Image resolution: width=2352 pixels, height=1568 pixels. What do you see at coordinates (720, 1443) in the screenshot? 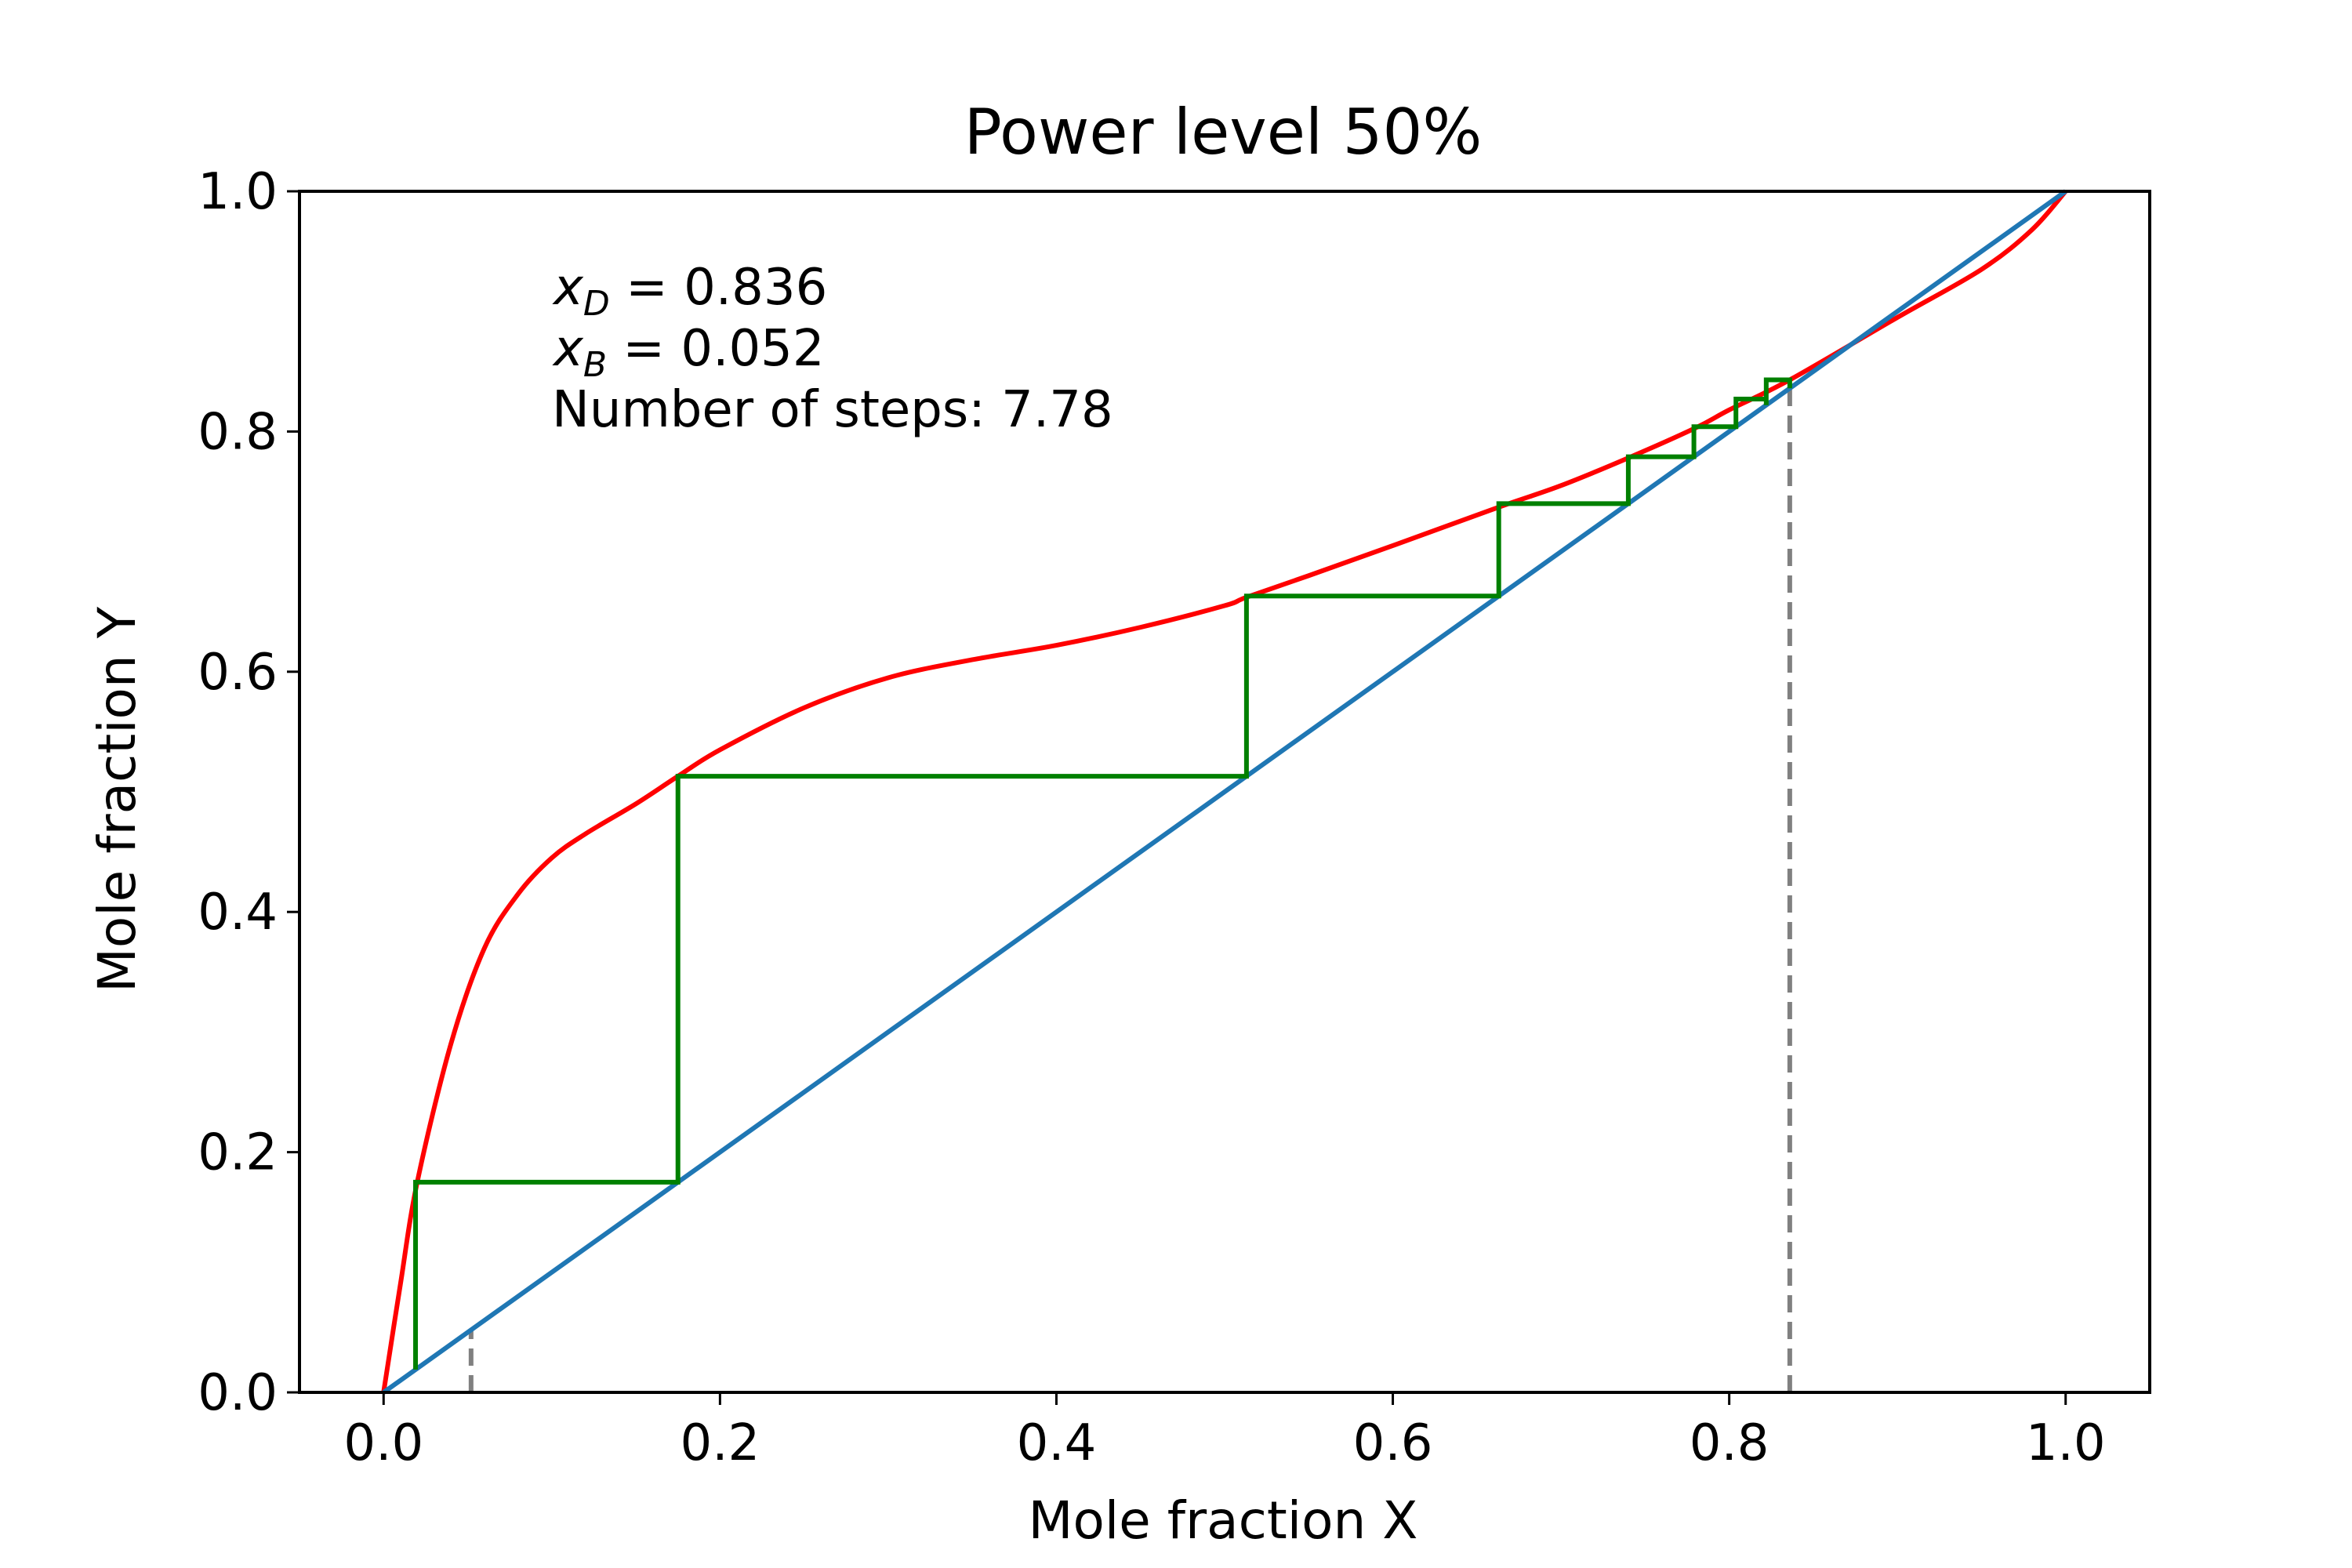
I see `x-tick-label: 0.2` at bounding box center [720, 1443].